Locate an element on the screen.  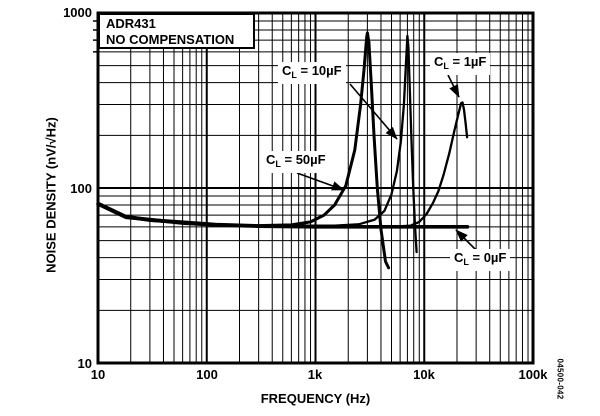
curve-label-0uf: CL = 0µF is located at coordinates (480, 260).